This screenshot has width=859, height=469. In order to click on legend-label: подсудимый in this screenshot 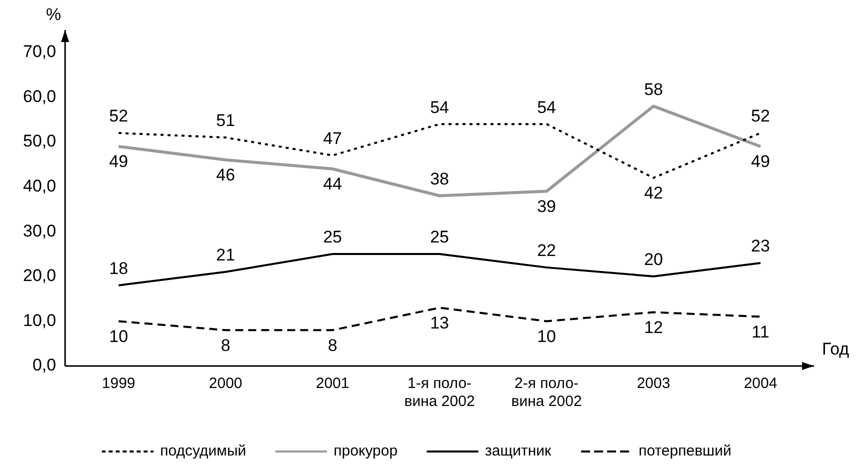, I will do `click(203, 451)`.